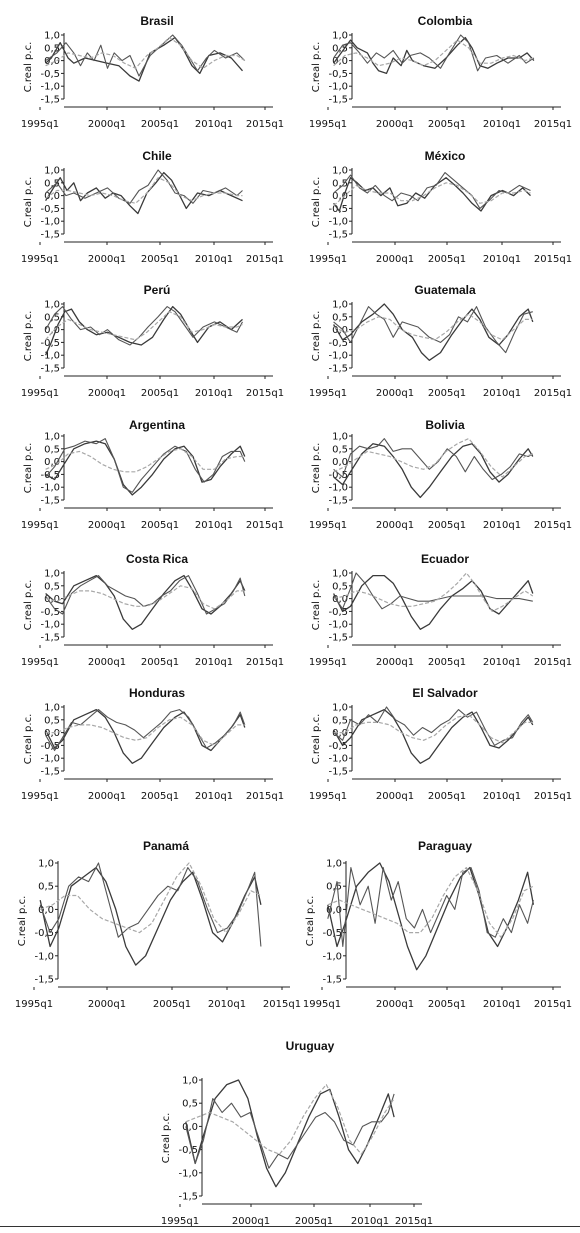 The width and height of the screenshot is (580, 1233). I want to click on panel-title: Chile, so click(157, 156).